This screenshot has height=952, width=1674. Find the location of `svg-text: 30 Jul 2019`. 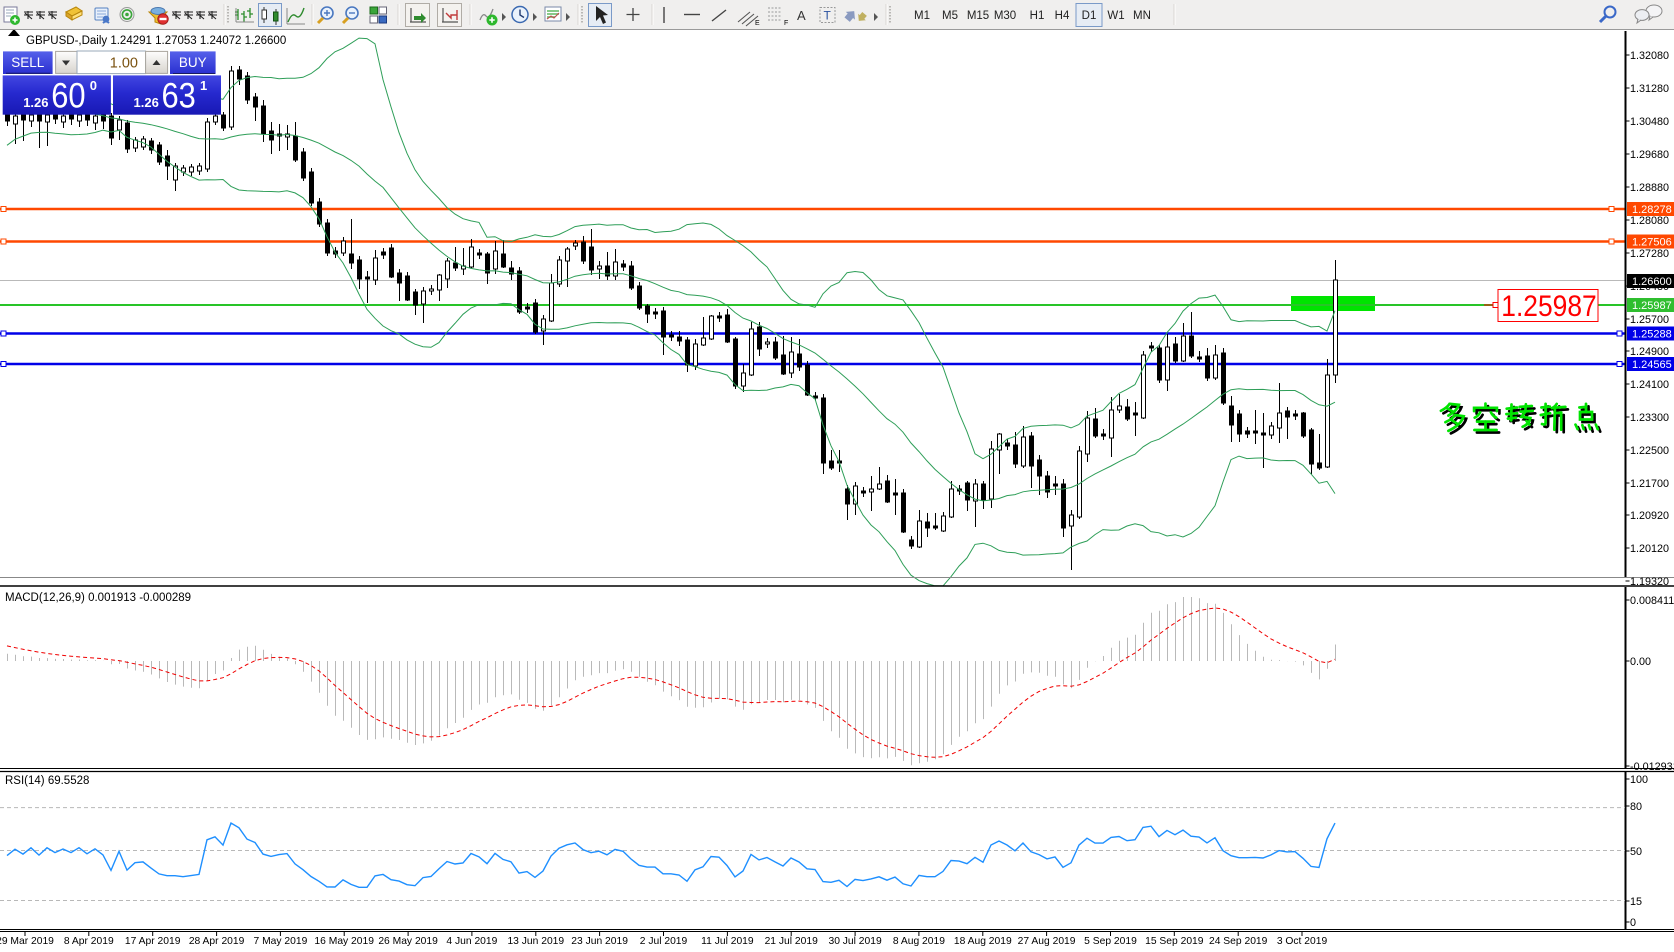

svg-text: 30 Jul 2019 is located at coordinates (855, 941).